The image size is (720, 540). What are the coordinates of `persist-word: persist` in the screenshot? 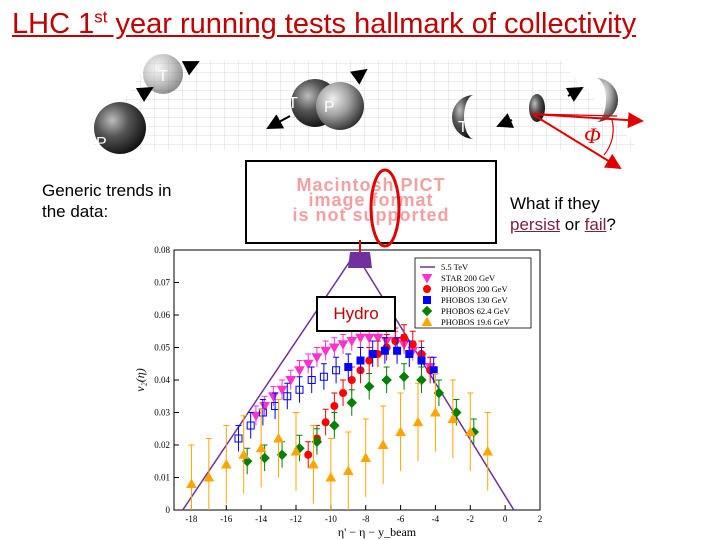 It's located at (535, 224).